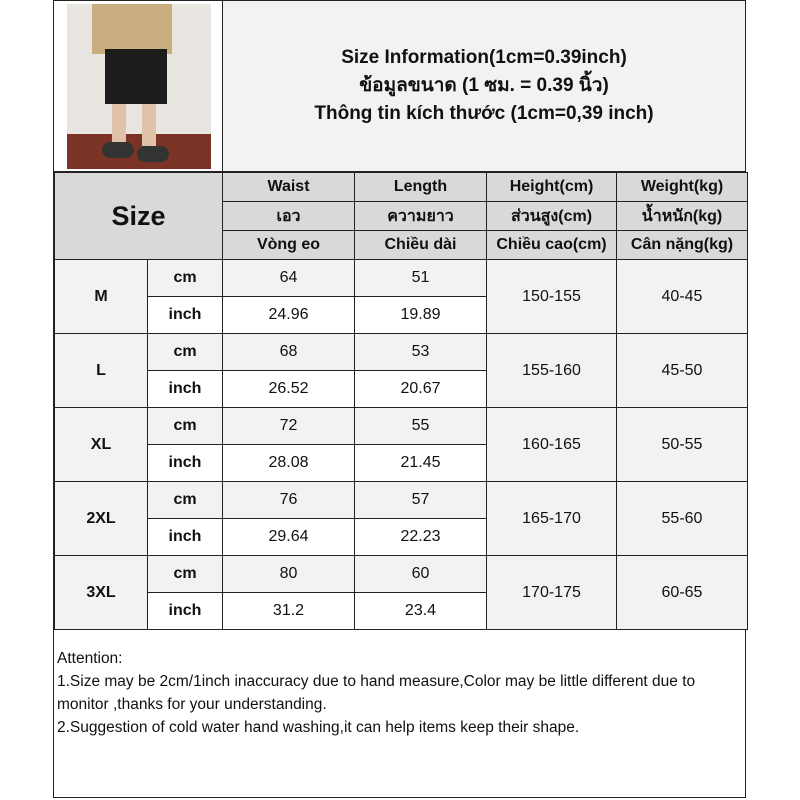 The width and height of the screenshot is (800, 800). What do you see at coordinates (420, 389) in the screenshot?
I see `length-inch: 20.67` at bounding box center [420, 389].